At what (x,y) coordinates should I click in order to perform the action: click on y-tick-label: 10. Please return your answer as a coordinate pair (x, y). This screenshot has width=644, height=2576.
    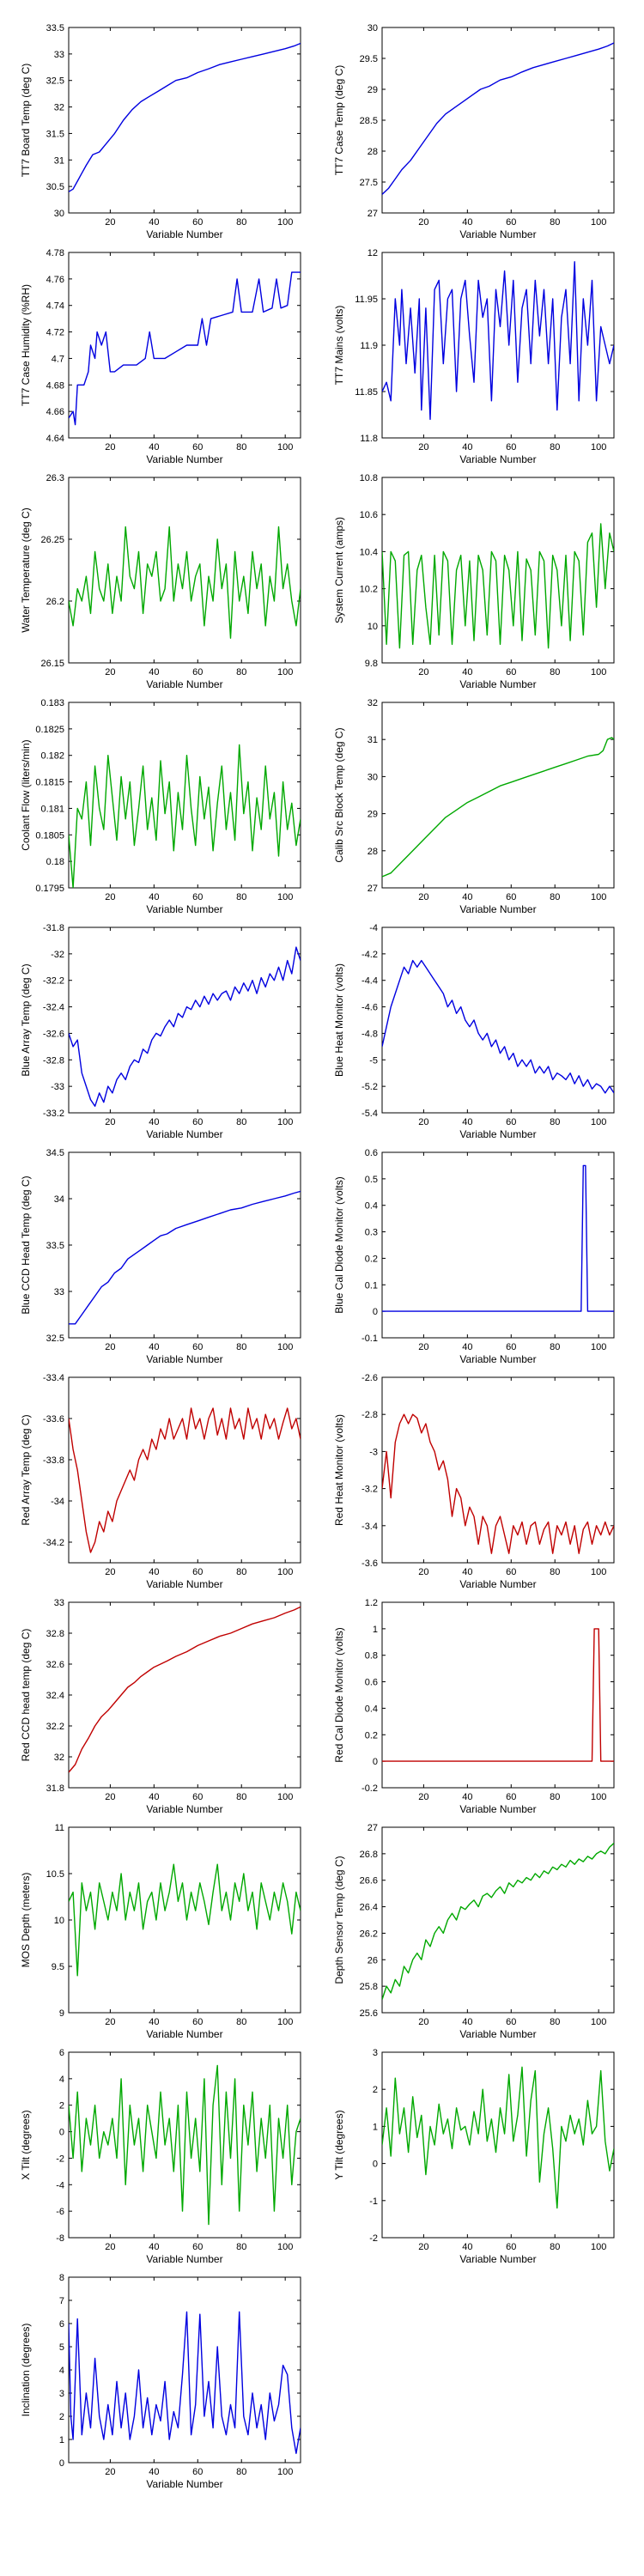
    Looking at the image, I should click on (59, 1921).